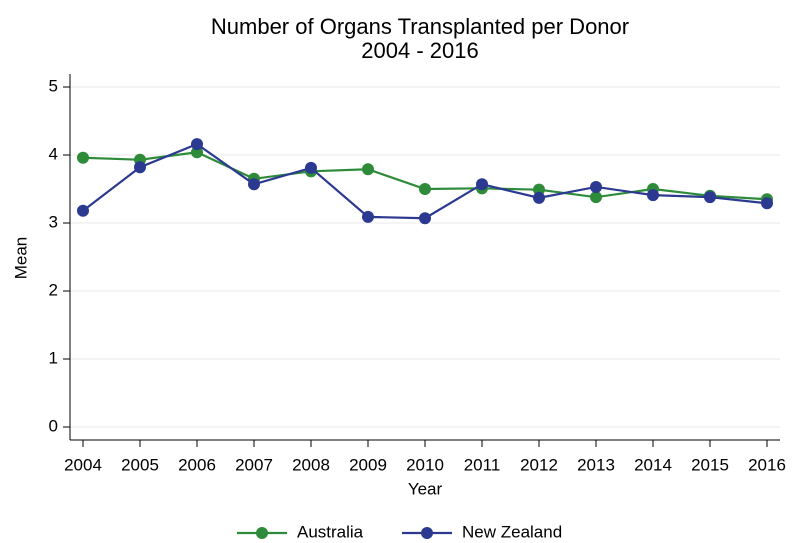 This screenshot has height=543, width=795. I want to click on legend-label: Australia, so click(330, 531).